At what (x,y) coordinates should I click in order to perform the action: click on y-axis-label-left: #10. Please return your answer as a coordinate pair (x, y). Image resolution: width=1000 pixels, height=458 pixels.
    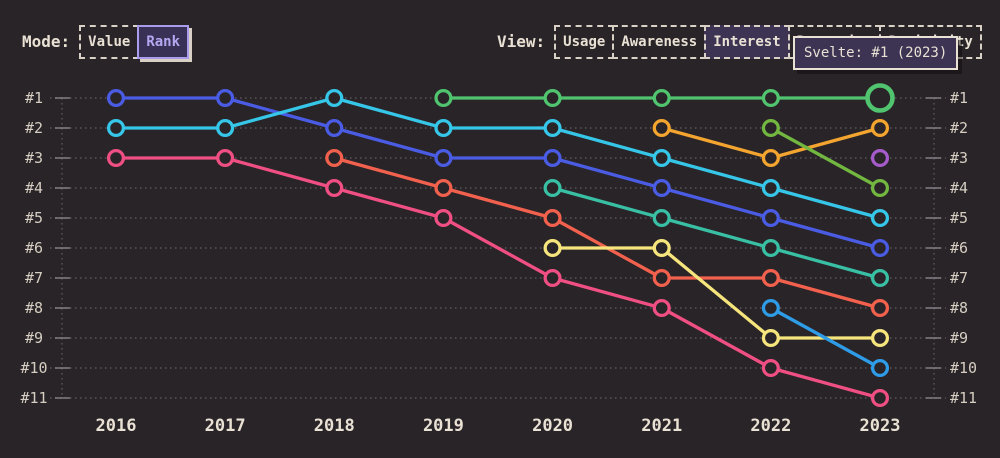
    Looking at the image, I should click on (33, 368).